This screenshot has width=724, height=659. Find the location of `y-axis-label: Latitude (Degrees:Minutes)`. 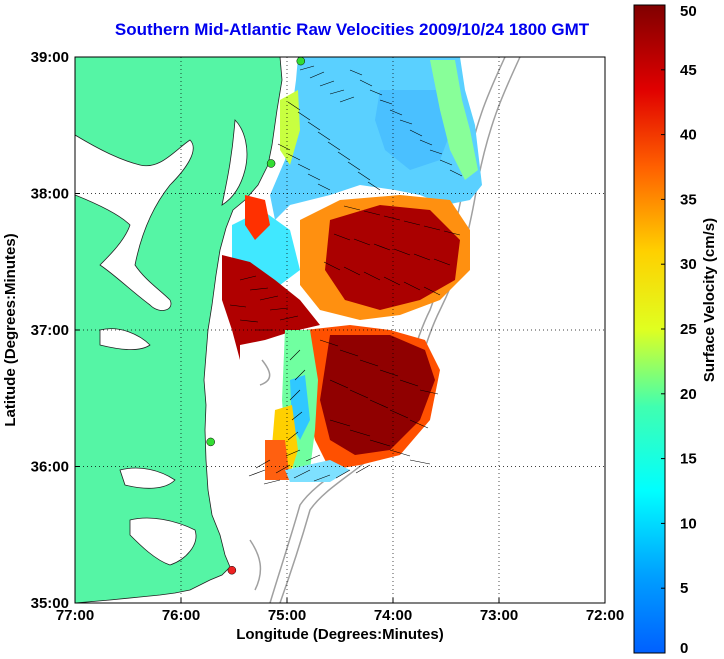

y-axis-label: Latitude (Degrees:Minutes) is located at coordinates (10, 329).